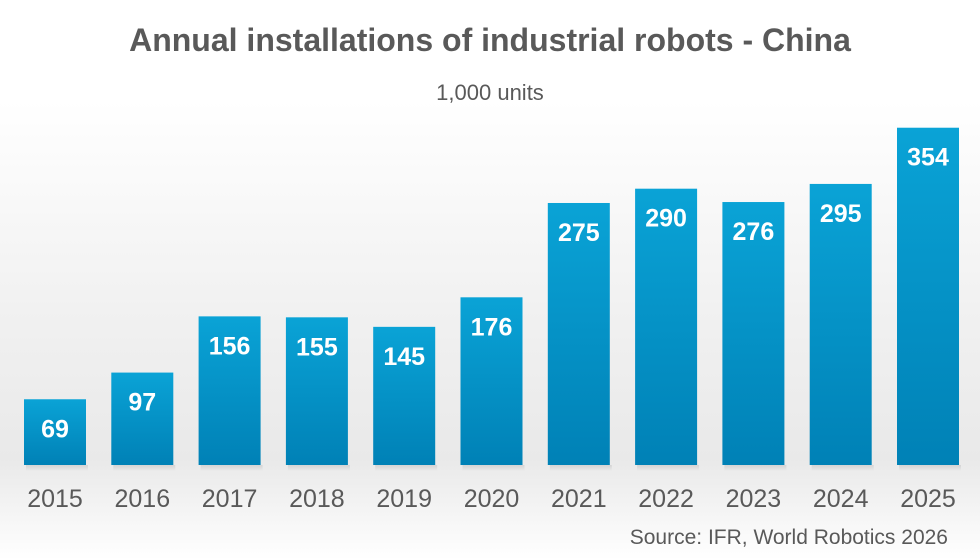  I want to click on data-label-2020: 176, so click(492, 327).